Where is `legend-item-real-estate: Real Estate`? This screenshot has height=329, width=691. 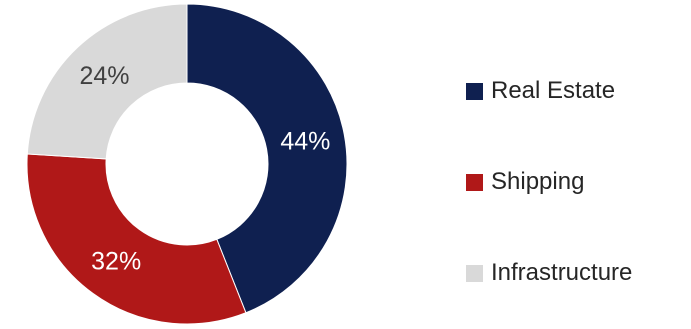
legend-item-real-estate: Real Estate is located at coordinates (549, 91).